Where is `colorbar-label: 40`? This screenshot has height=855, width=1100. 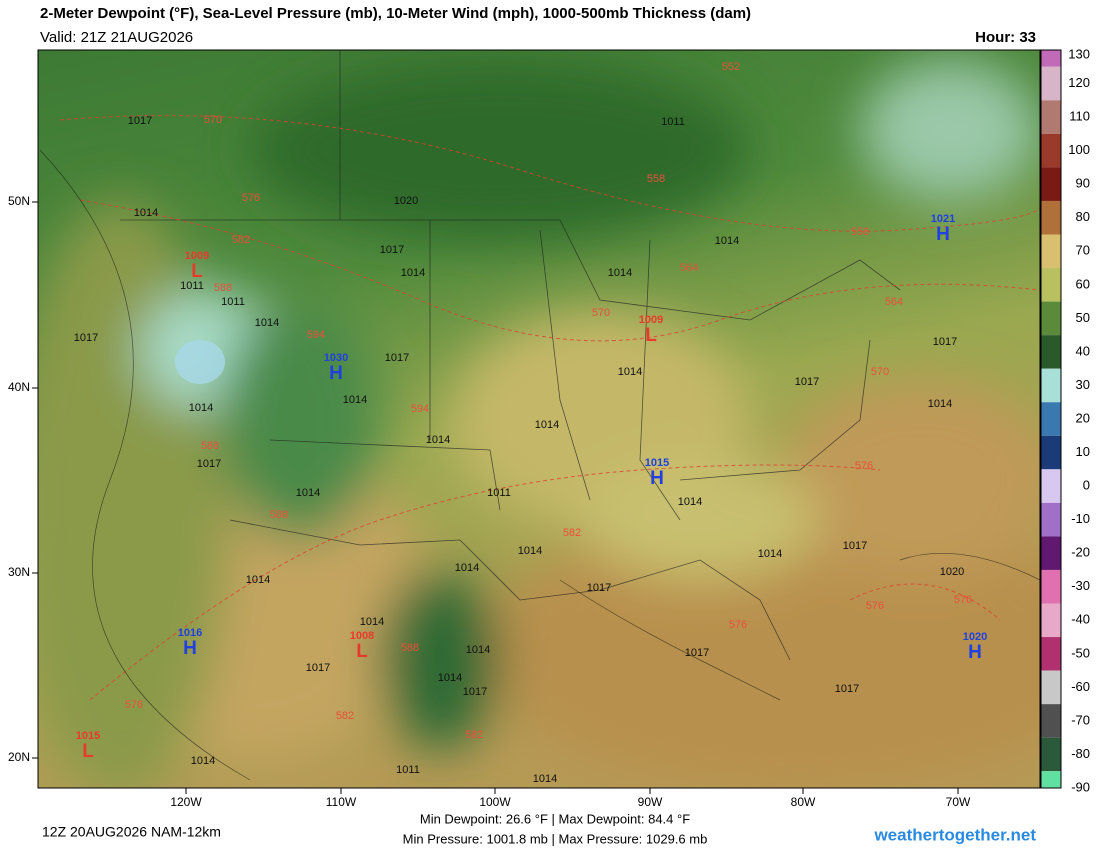
colorbar-label: 40 is located at coordinates (1083, 350).